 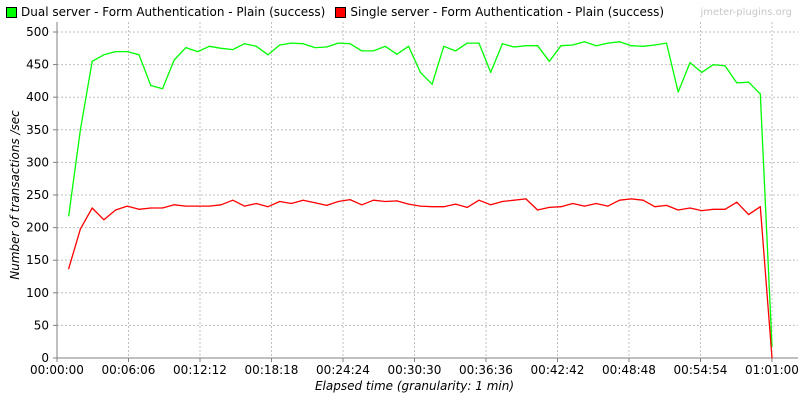 I want to click on legend-swatch-single, so click(x=341, y=12).